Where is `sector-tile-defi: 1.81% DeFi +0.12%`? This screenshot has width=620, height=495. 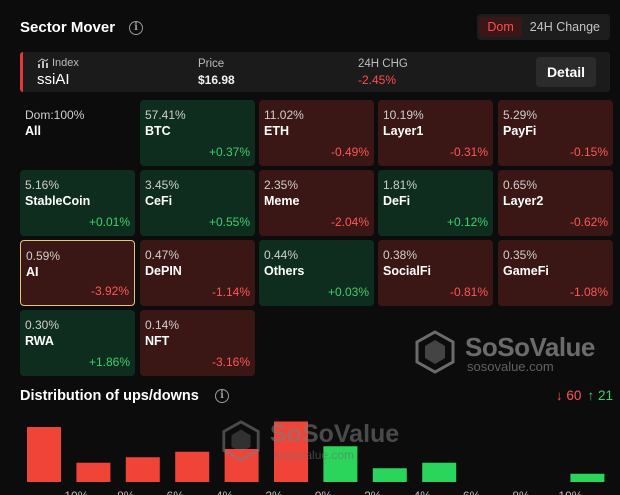 sector-tile-defi: 1.81% DeFi +0.12% is located at coordinates (435, 203).